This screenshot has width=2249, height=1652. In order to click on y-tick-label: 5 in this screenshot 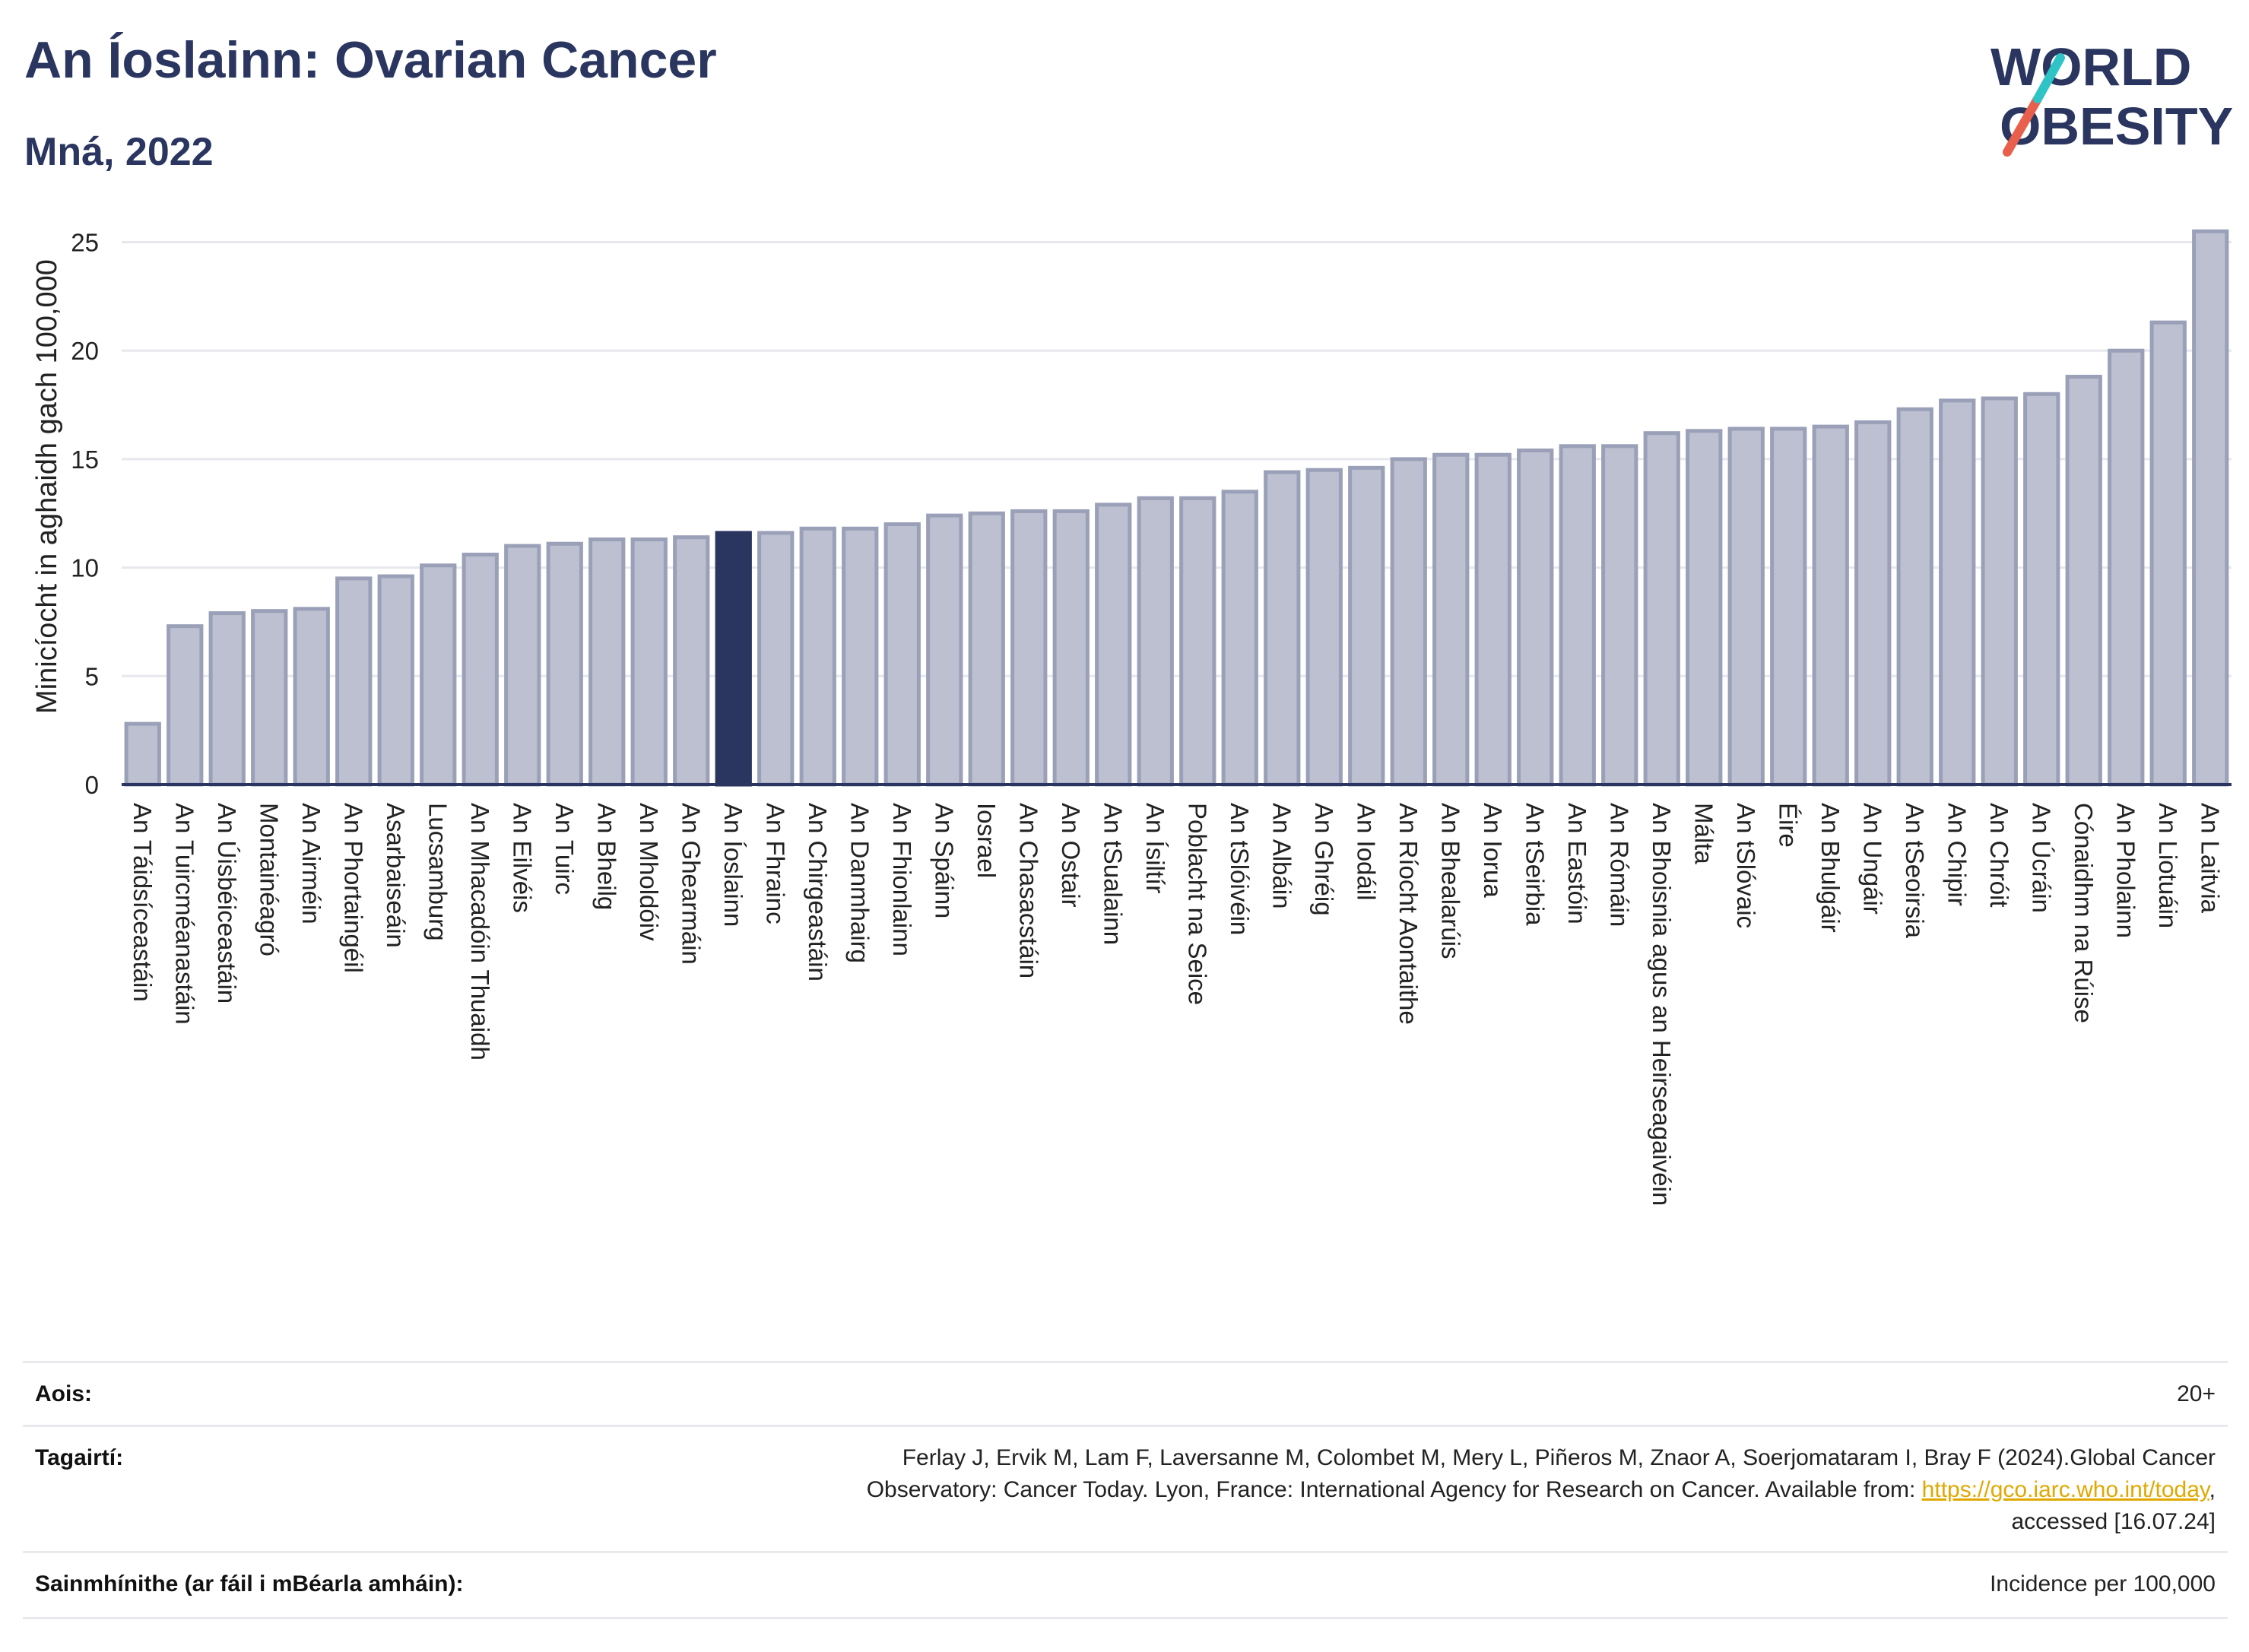, I will do `click(92, 676)`.